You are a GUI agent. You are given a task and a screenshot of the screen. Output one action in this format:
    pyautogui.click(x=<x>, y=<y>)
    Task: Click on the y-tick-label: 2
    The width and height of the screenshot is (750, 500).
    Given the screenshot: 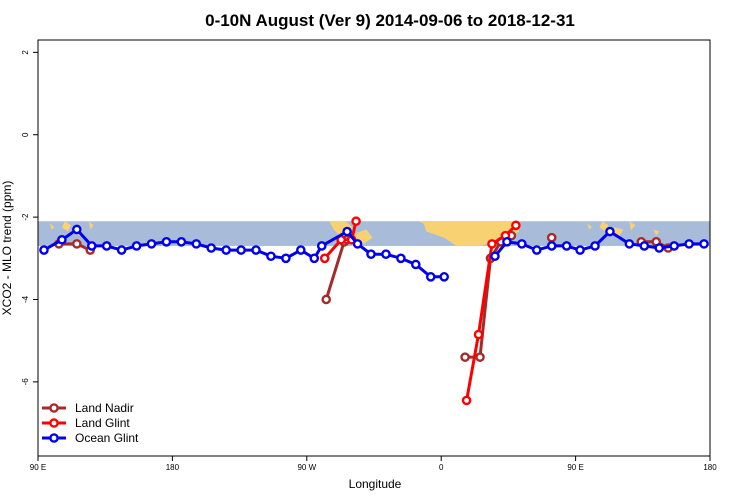 What is the action you would take?
    pyautogui.click(x=25, y=52)
    